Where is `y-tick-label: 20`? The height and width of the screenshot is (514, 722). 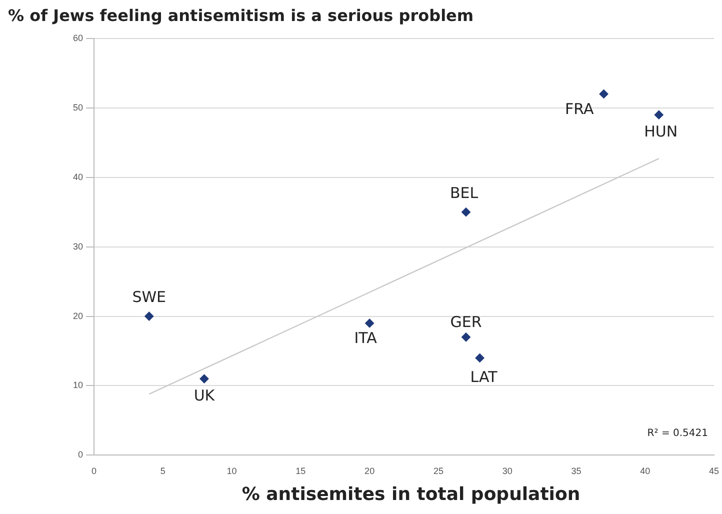 y-tick-label: 20 is located at coordinates (78, 315).